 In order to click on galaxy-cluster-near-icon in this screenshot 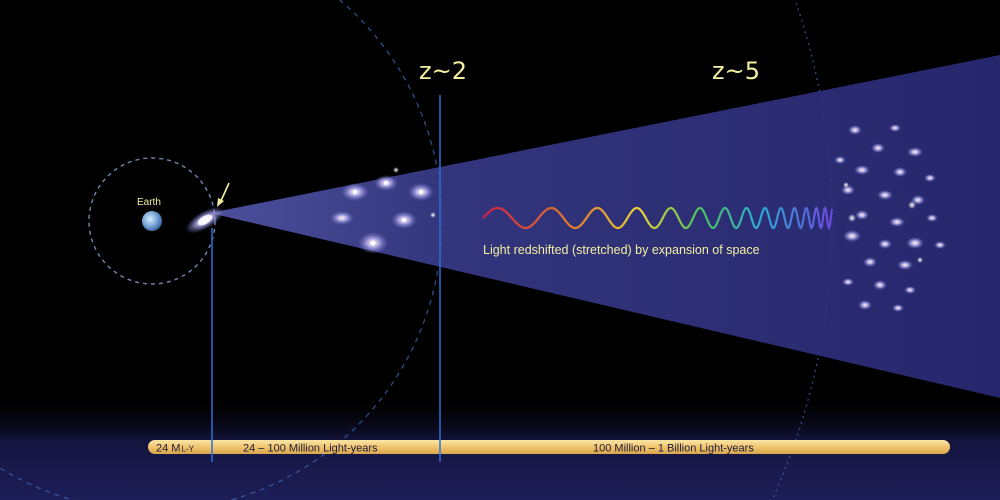, I will do `click(383, 210)`.